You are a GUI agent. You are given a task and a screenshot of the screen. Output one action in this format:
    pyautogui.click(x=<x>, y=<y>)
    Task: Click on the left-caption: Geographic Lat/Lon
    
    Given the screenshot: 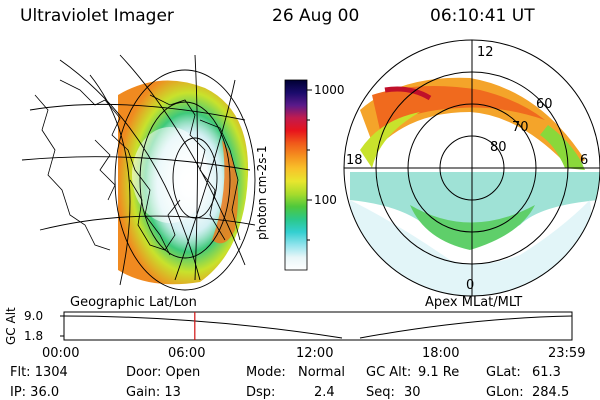 What is the action you would take?
    pyautogui.click(x=133, y=302)
    